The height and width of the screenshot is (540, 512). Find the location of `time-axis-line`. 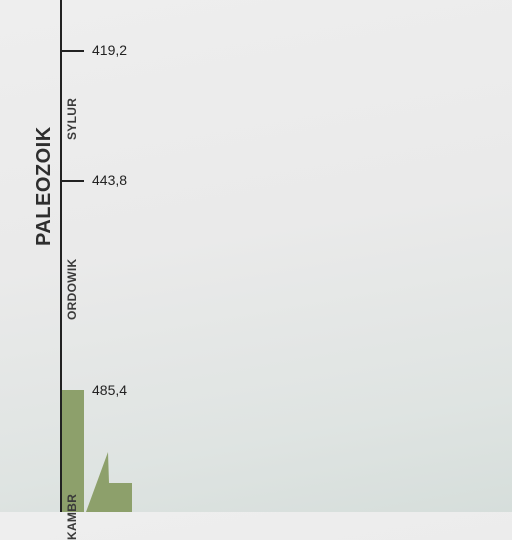

time-axis-line is located at coordinates (61, 256).